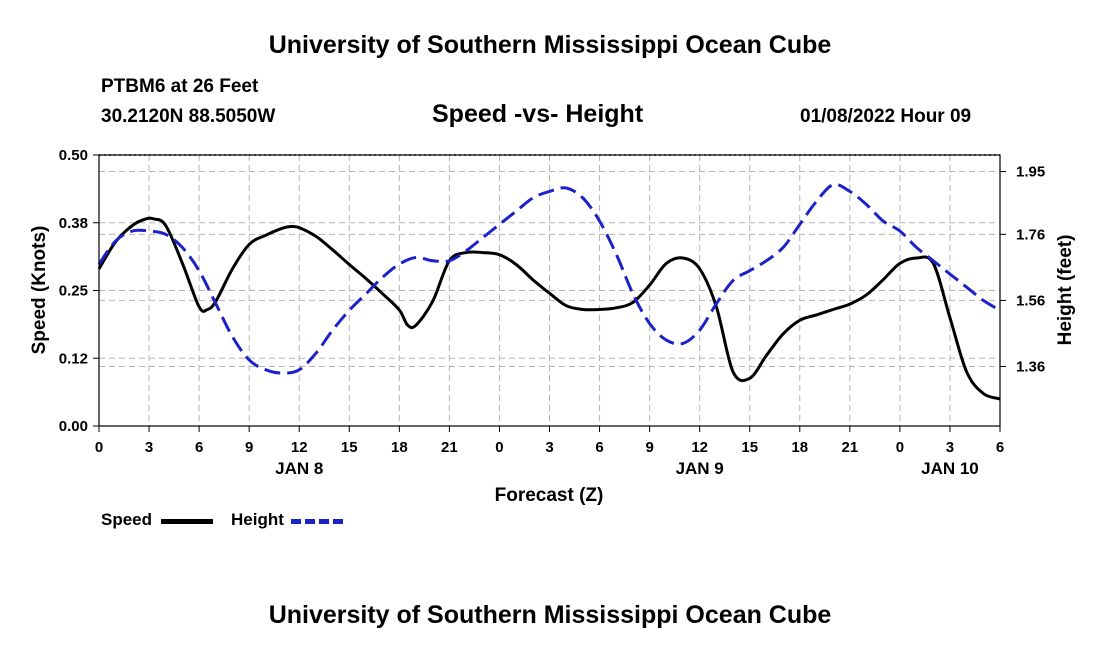 This screenshot has width=1100, height=650. Describe the element at coordinates (257, 519) in the screenshot. I see `legend-height-label: Height` at that location.